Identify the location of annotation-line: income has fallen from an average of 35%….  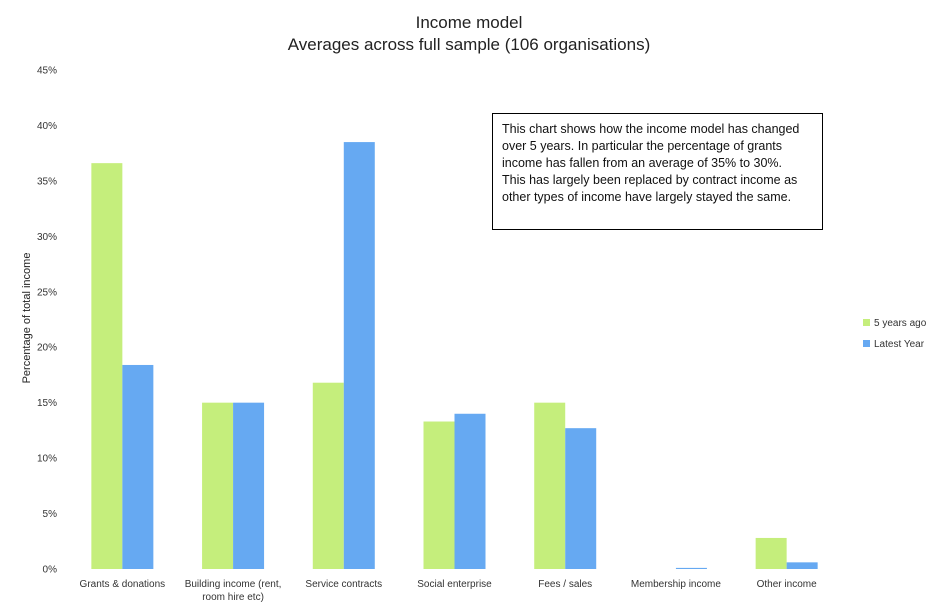
(642, 163).